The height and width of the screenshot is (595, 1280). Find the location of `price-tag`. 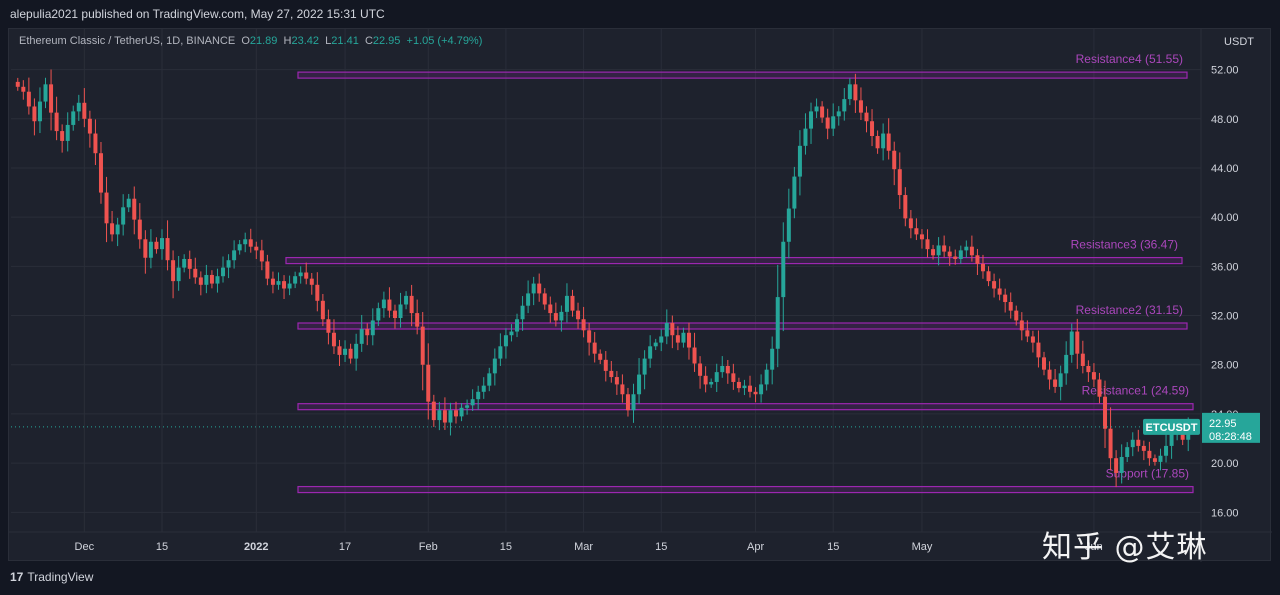

price-tag is located at coordinates (1231, 427).